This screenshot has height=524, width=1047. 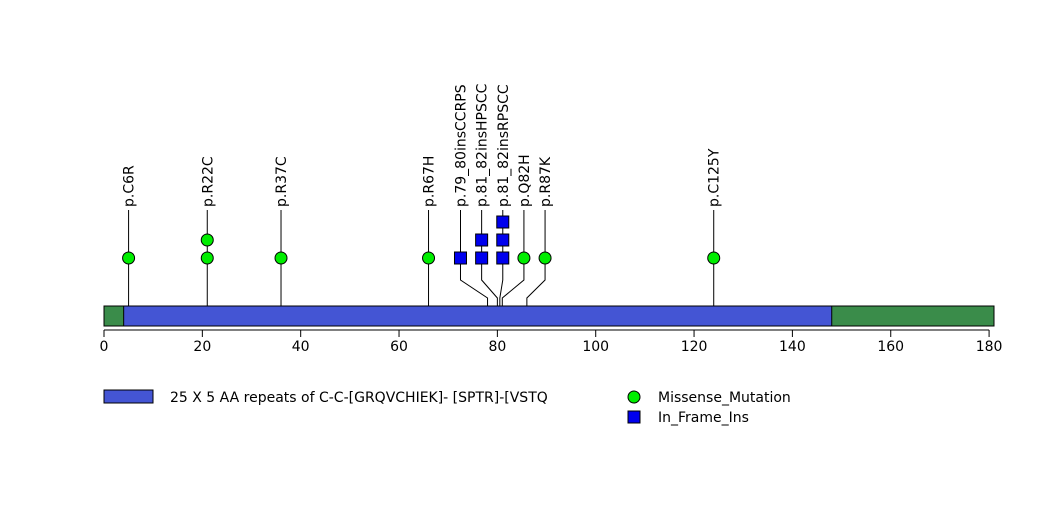 What do you see at coordinates (715, 177) in the screenshot?
I see `mutation-label: p.C125Y` at bounding box center [715, 177].